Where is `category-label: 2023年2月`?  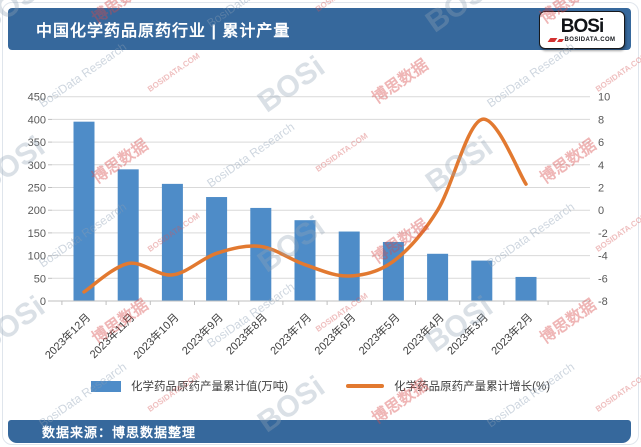 category-label: 2023年2月 is located at coordinates (511, 333).